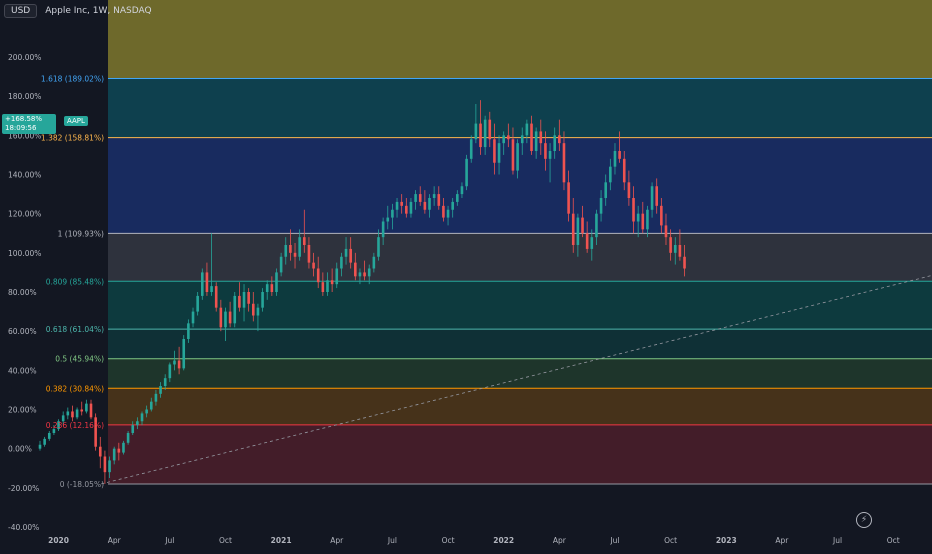 The width and height of the screenshot is (932, 554). Describe the element at coordinates (392, 540) in the screenshot. I see `x-tick-label: Jul` at that location.